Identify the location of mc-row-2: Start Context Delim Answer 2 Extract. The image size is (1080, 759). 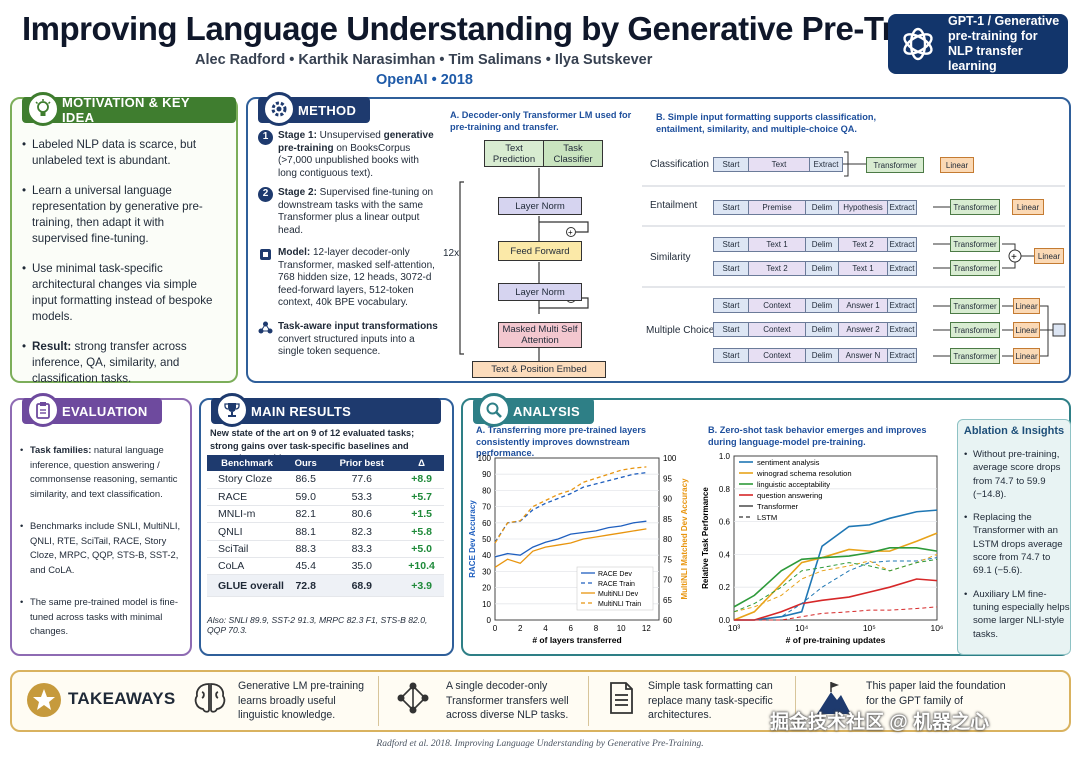
(815, 329).